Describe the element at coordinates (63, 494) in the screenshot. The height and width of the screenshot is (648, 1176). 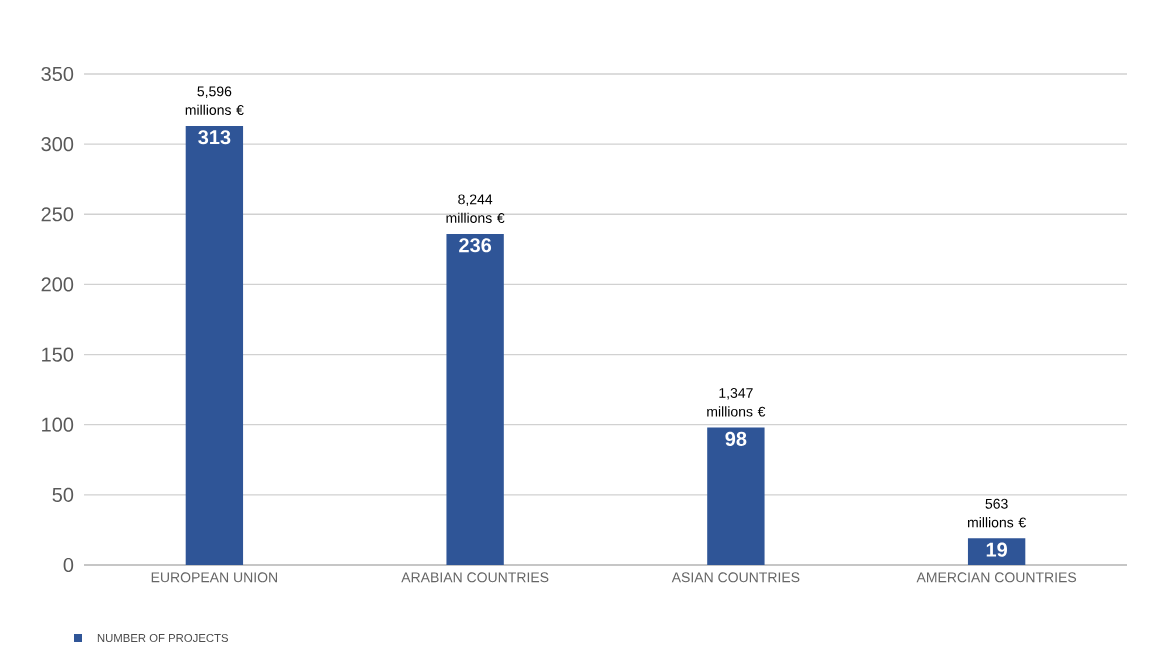
I see `y-tick-label: 50` at that location.